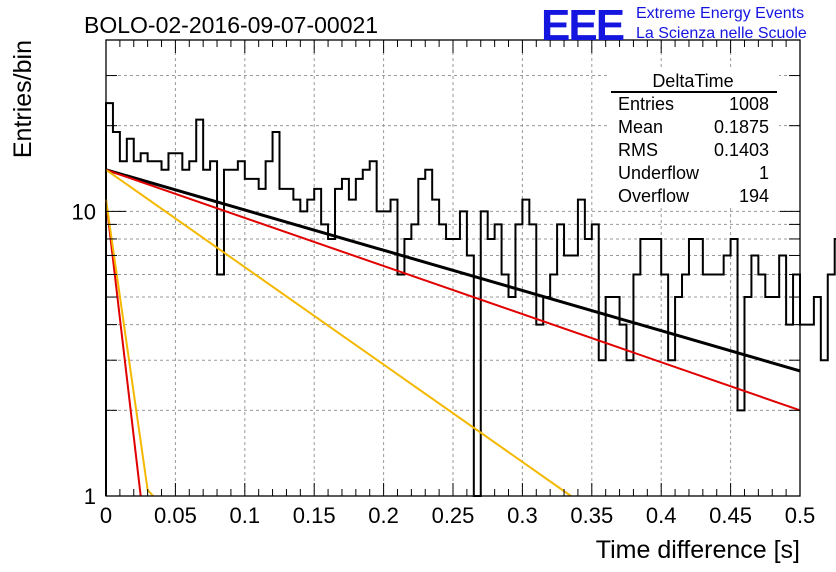  What do you see at coordinates (231, 25) in the screenshot?
I see `chart-title: BOLO-02-2016-09-07-00021` at bounding box center [231, 25].